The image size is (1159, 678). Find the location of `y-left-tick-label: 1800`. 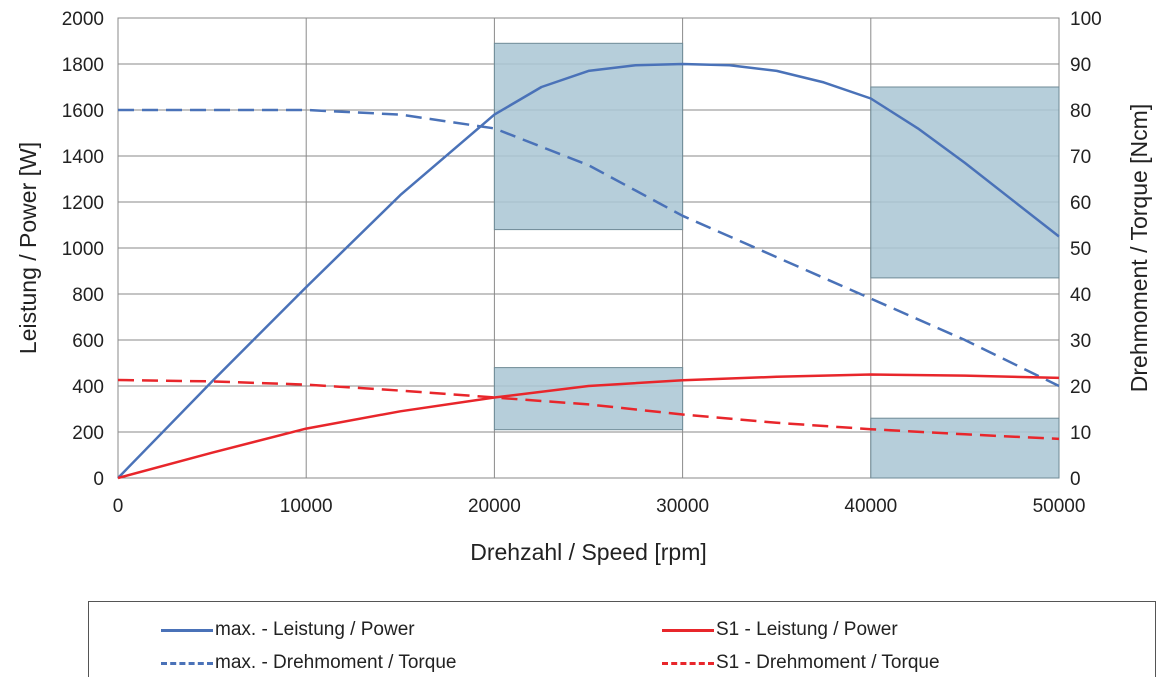

y-left-tick-label: 1800 is located at coordinates (83, 65).